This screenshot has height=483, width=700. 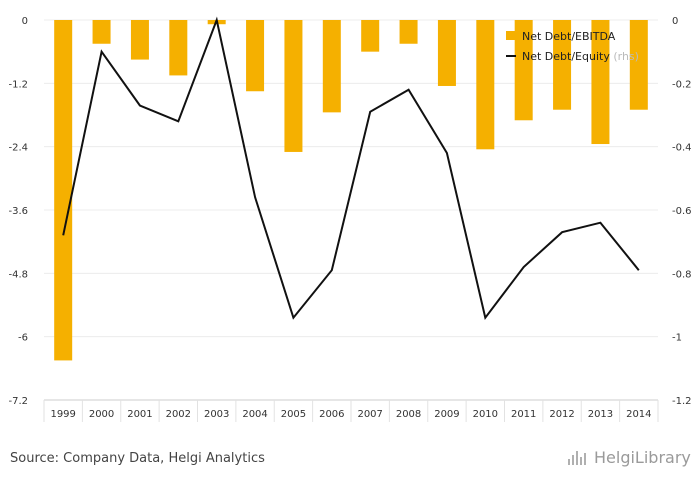 I want to click on right-tick-label: -0.8, so click(x=682, y=274).